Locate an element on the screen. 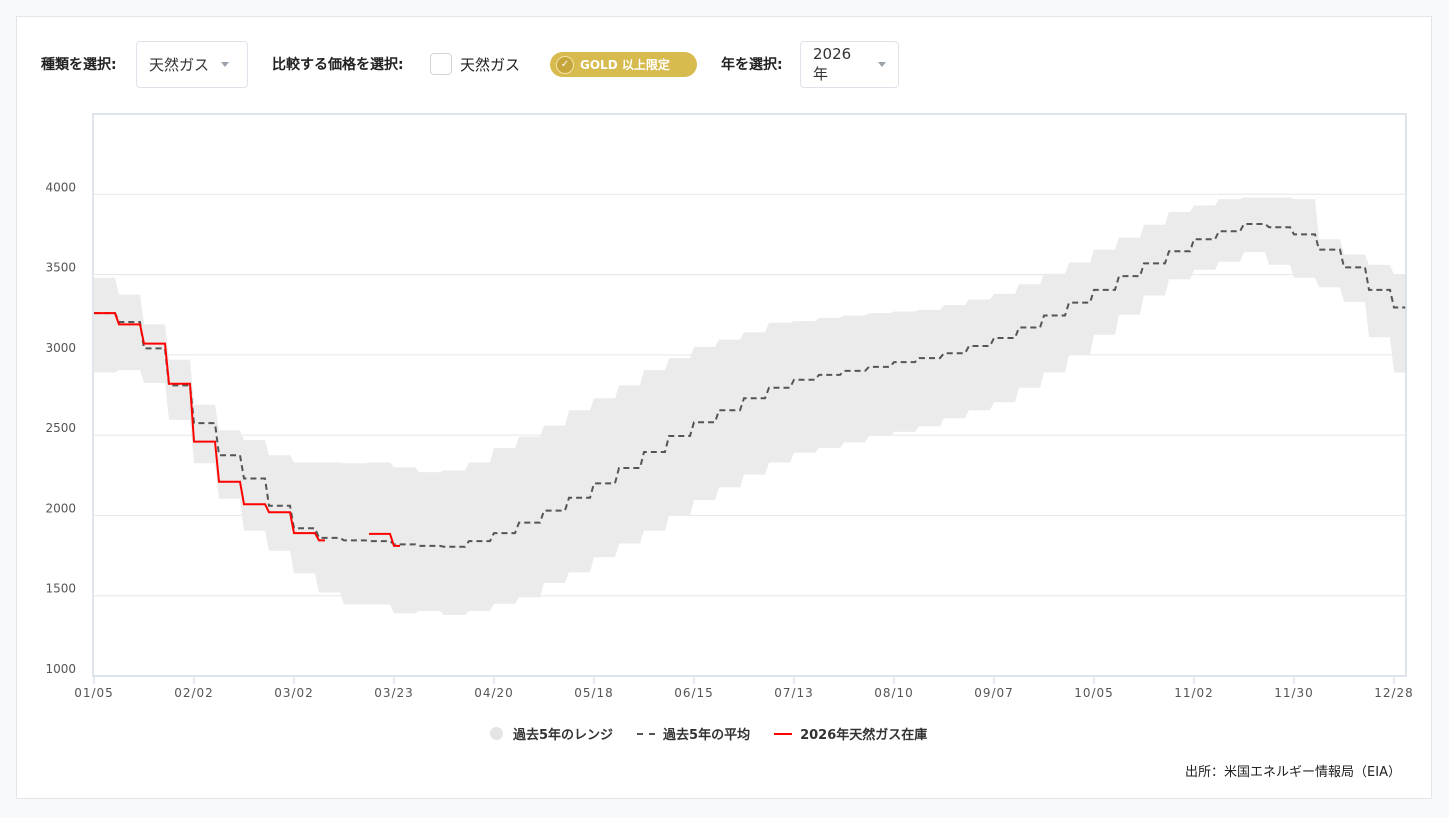  gold-badge: ✓ GOLD 以上限定 is located at coordinates (623, 64).